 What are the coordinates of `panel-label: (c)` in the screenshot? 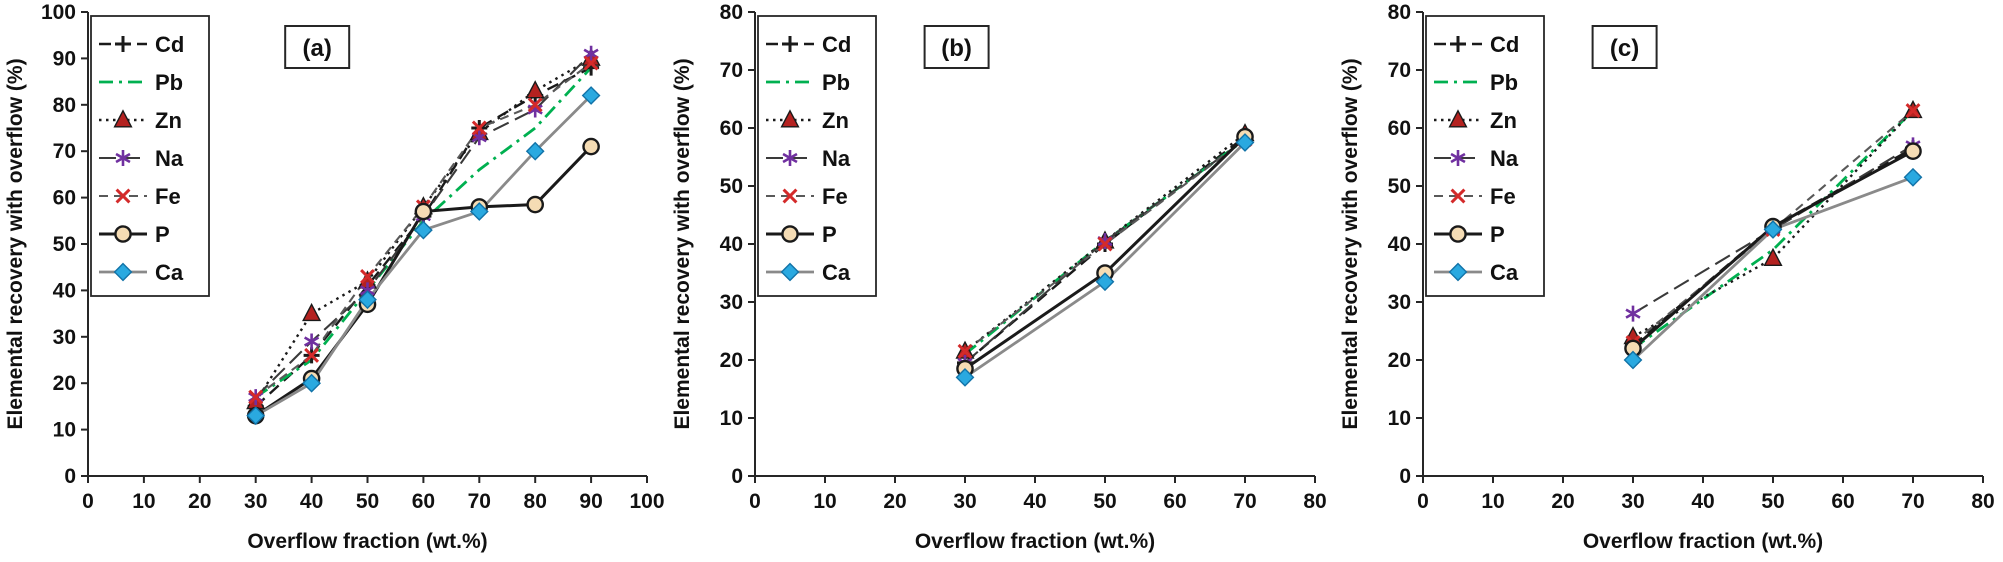 It's located at (1624, 47).